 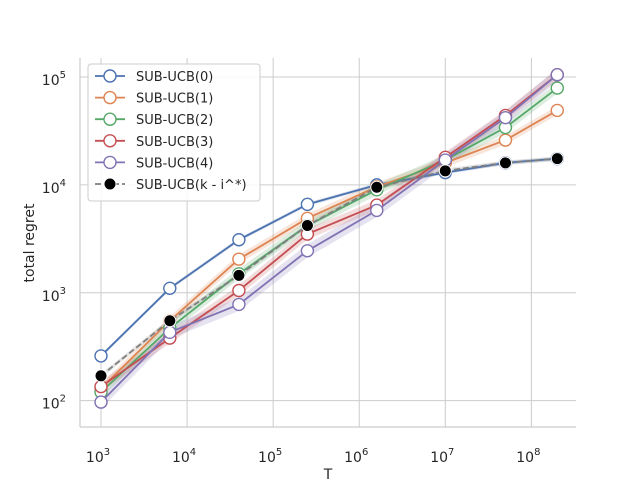 I want to click on x-tick-label: 10⁵, so click(x=270, y=456).